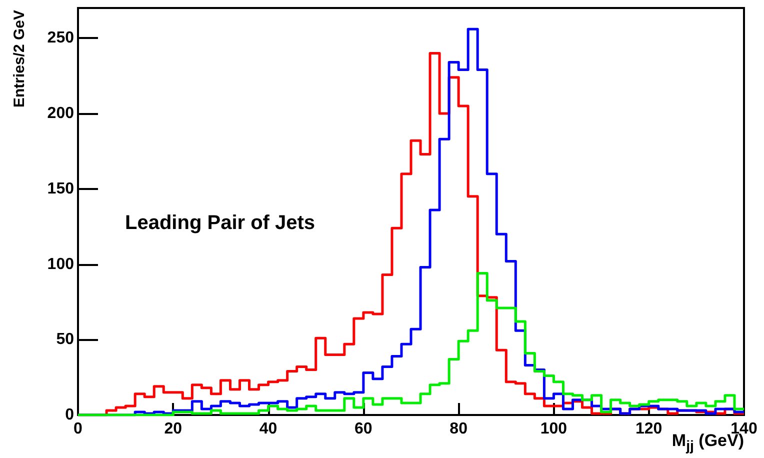 The width and height of the screenshot is (764, 458). What do you see at coordinates (173, 429) in the screenshot?
I see `x-tick-label: 20` at bounding box center [173, 429].